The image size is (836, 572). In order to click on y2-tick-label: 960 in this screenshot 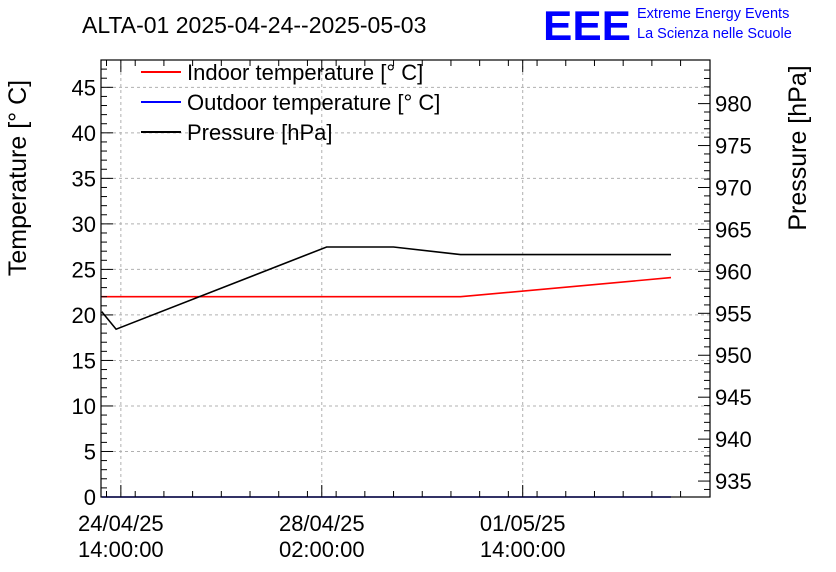, I will do `click(733, 271)`.